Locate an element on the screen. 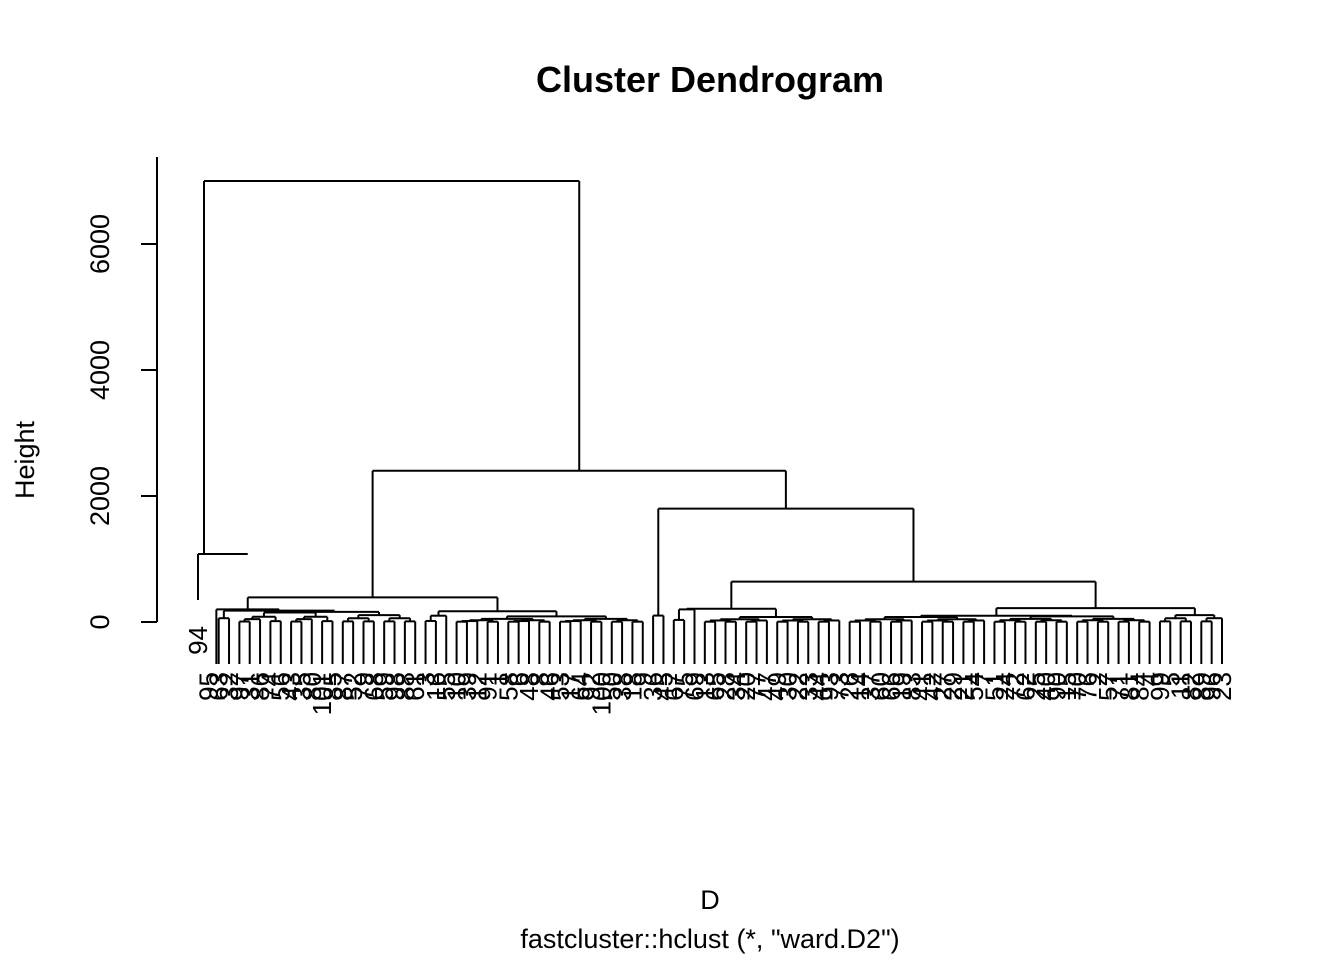 The width and height of the screenshot is (1344, 960). y-tick-label: 6000 is located at coordinates (100, 244).